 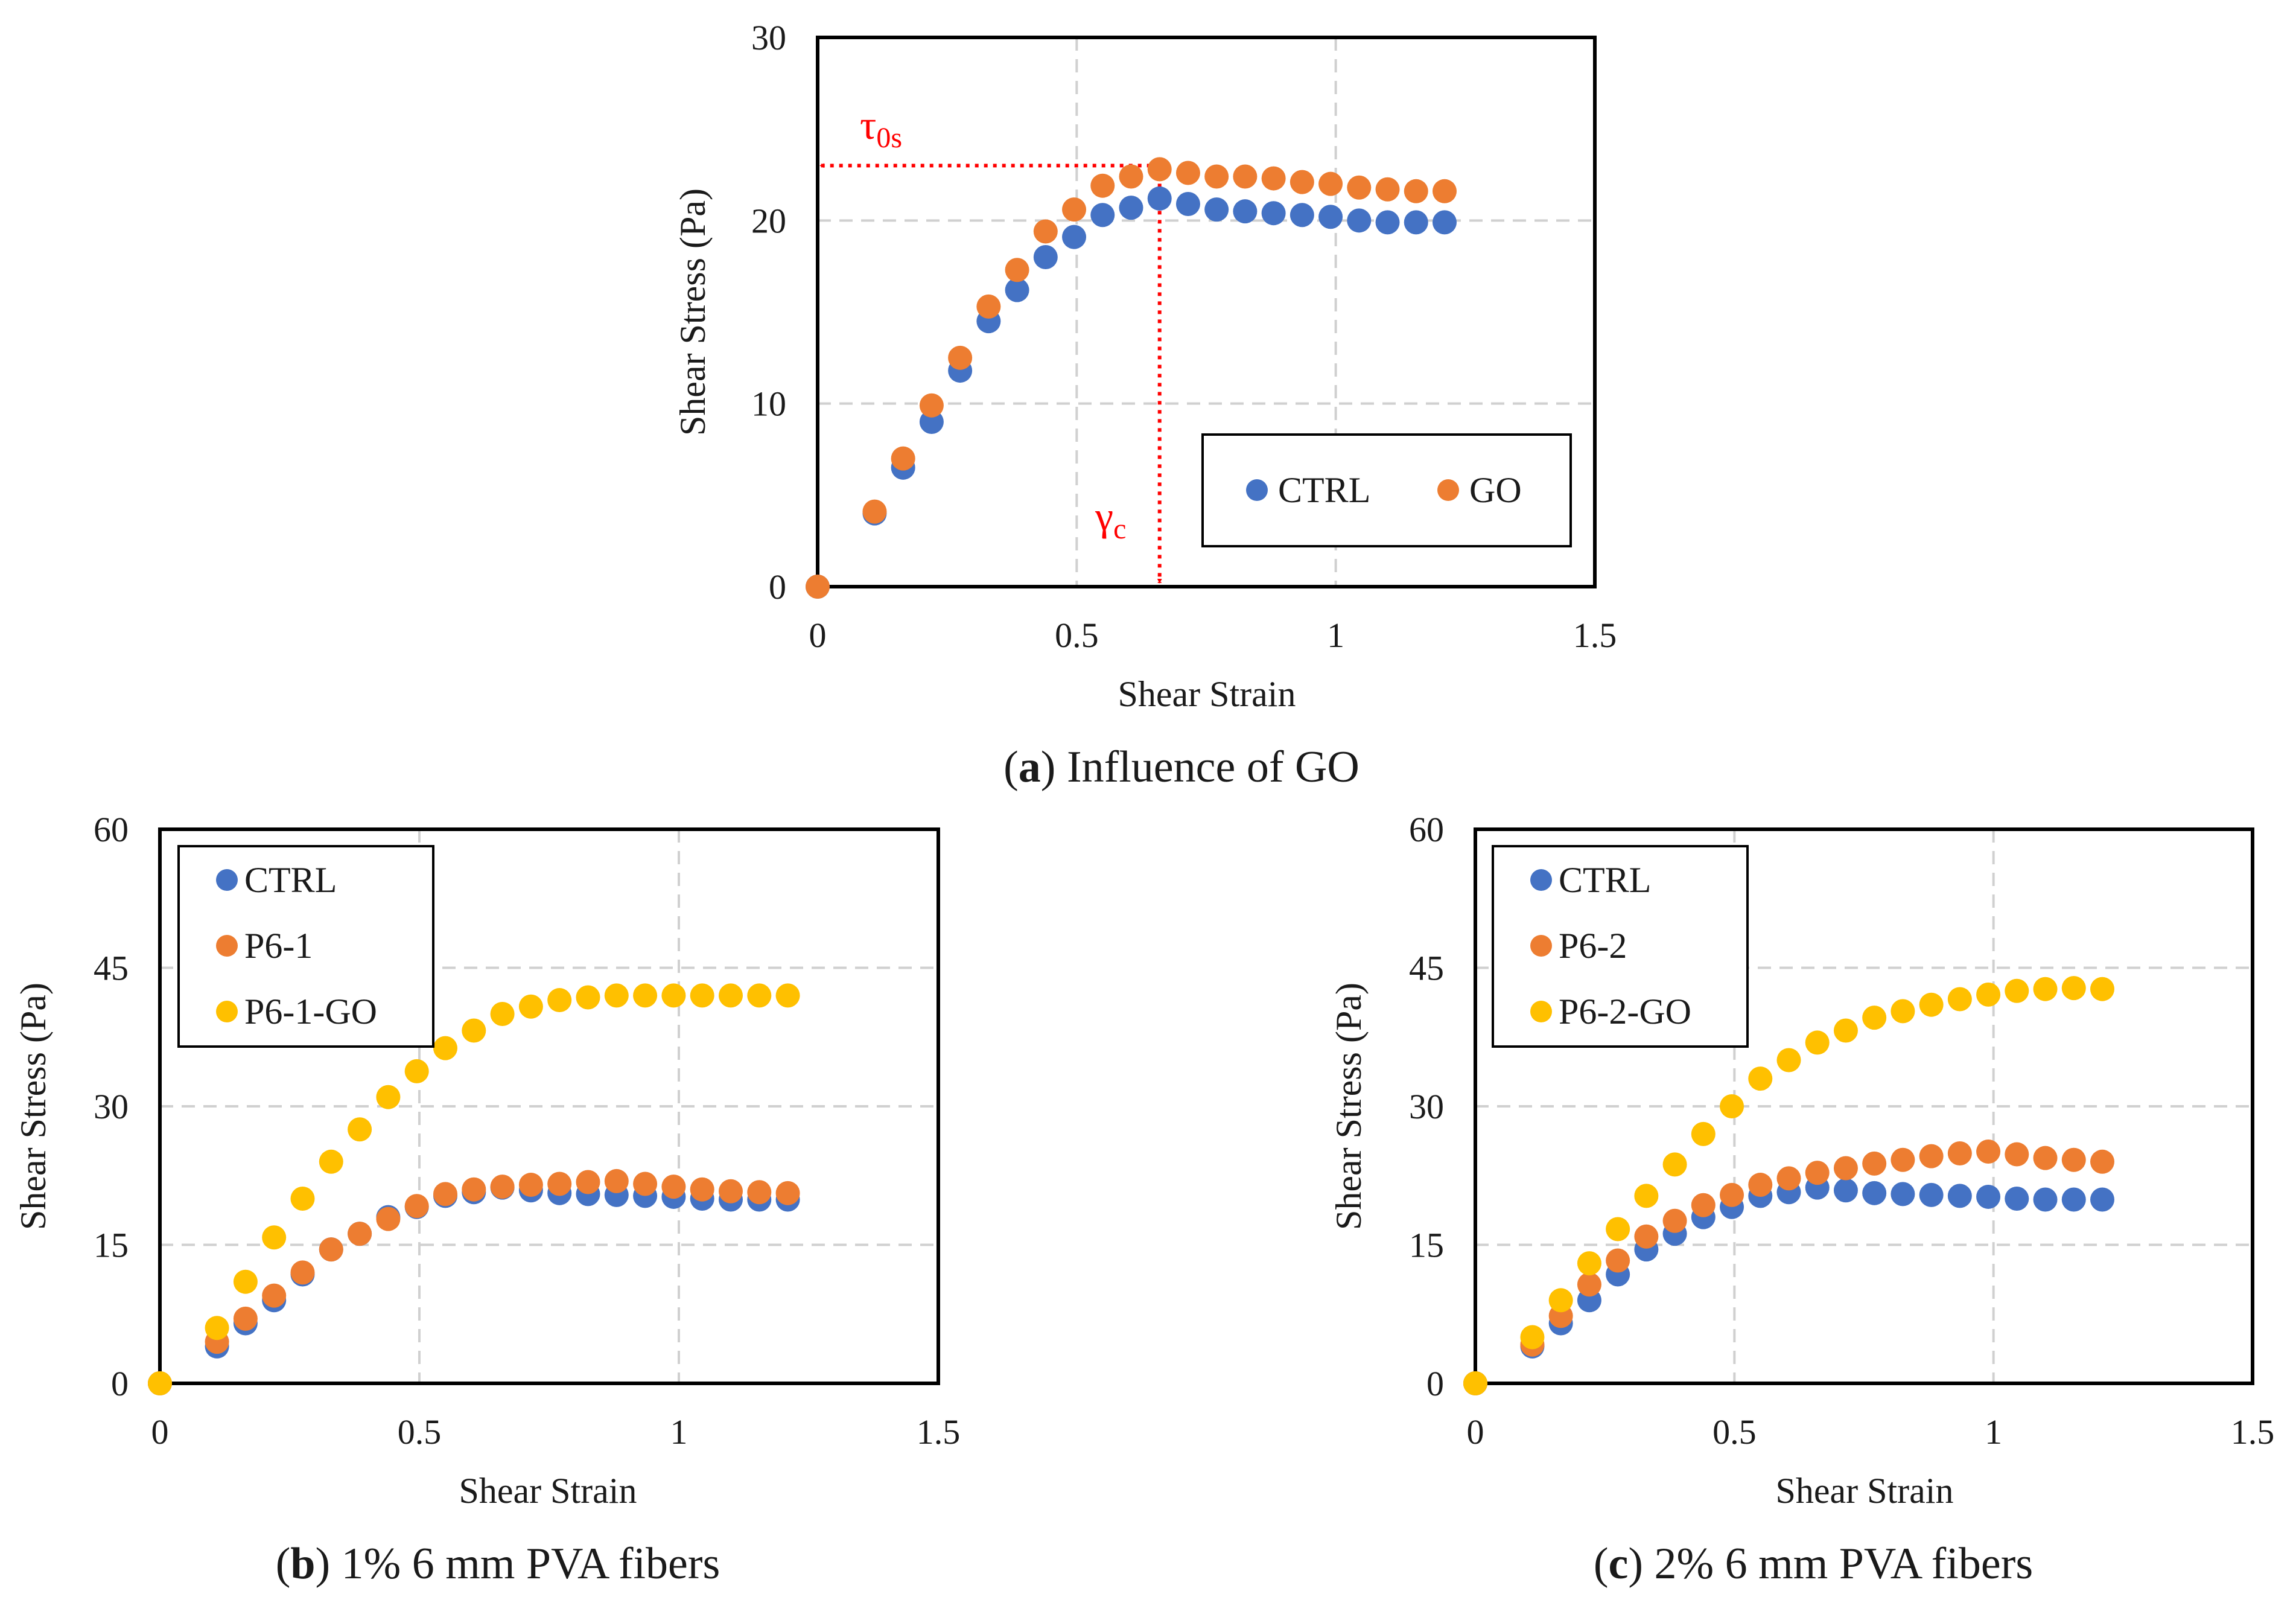 What do you see at coordinates (111, 1106) in the screenshot?
I see `y-tick-label: 30` at bounding box center [111, 1106].